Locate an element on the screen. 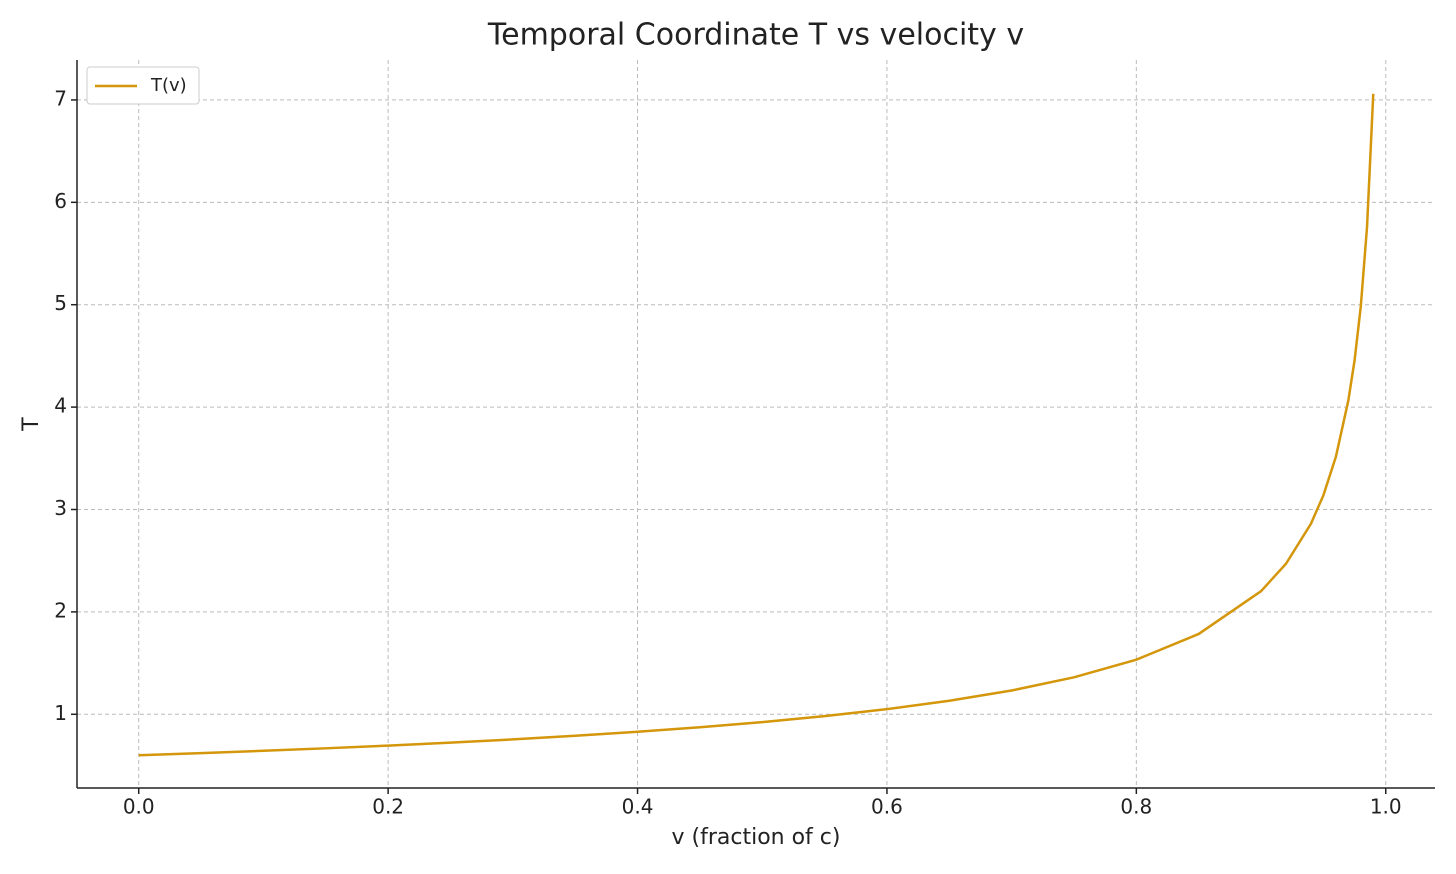 The width and height of the screenshot is (1456, 874). y-axis-label: T is located at coordinates (31, 424).